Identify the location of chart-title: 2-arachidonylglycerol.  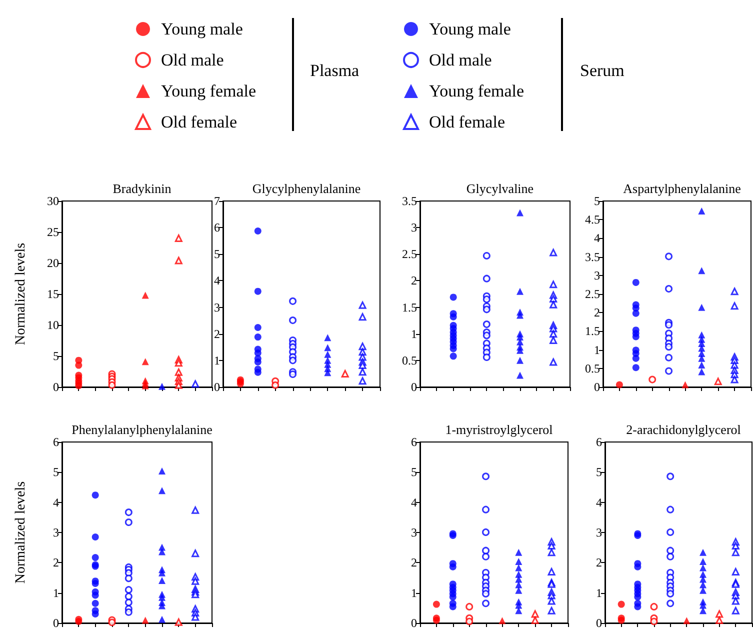
(684, 429).